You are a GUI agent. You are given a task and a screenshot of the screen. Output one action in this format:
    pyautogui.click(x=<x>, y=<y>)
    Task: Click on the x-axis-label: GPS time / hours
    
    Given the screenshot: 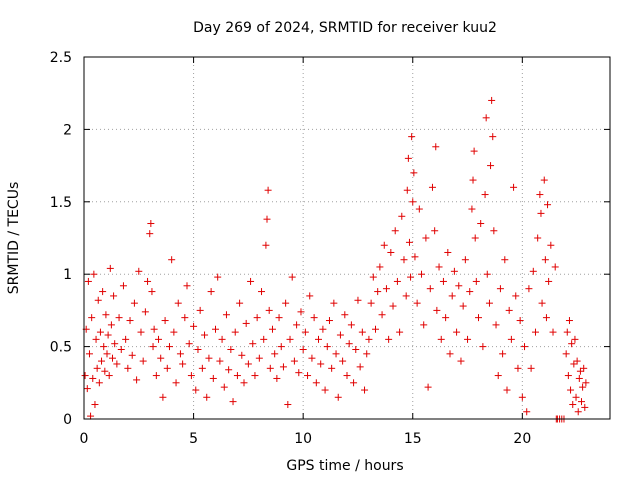 What is the action you would take?
    pyautogui.click(x=344, y=466)
    